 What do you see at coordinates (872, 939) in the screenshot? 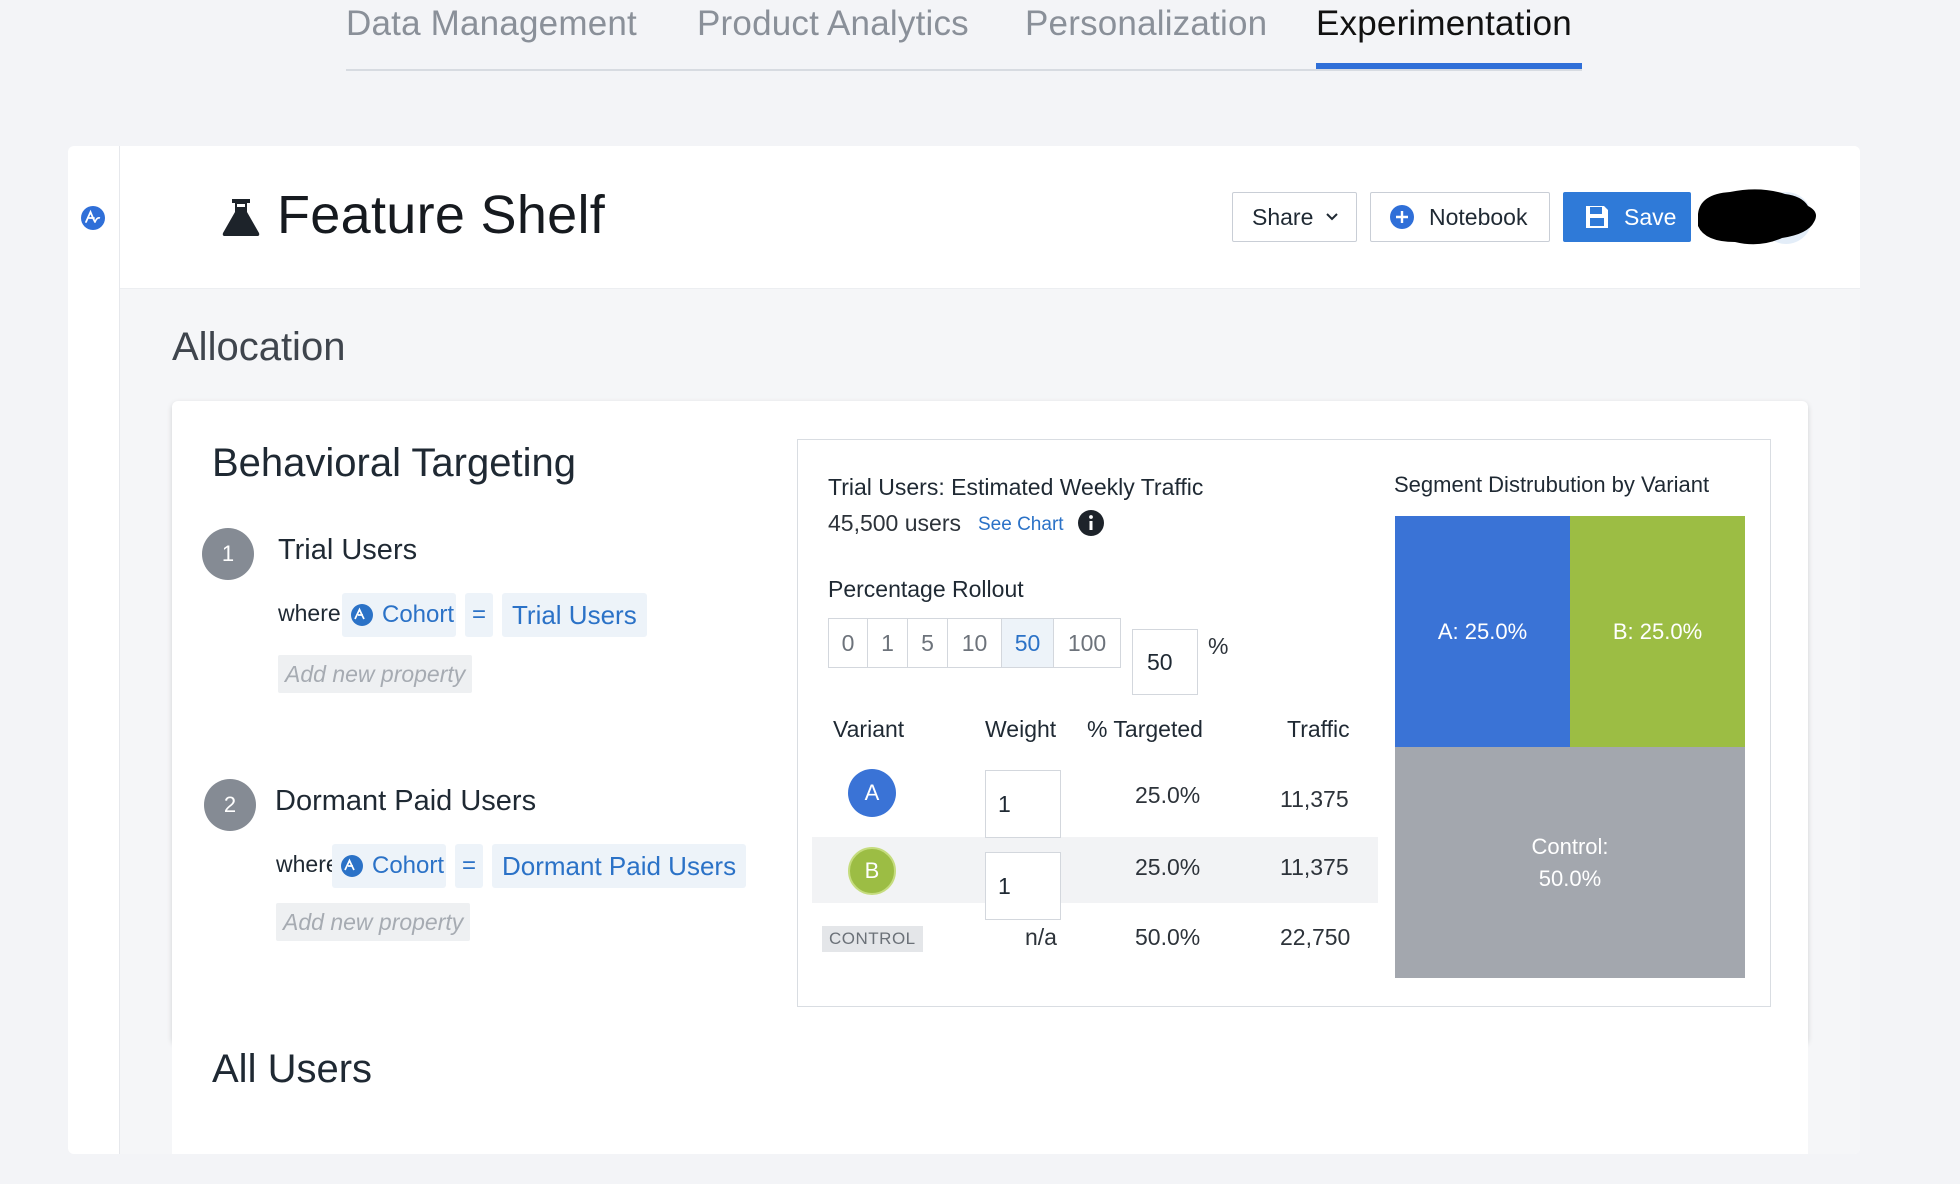
I see `control-tag: CONTROL` at bounding box center [872, 939].